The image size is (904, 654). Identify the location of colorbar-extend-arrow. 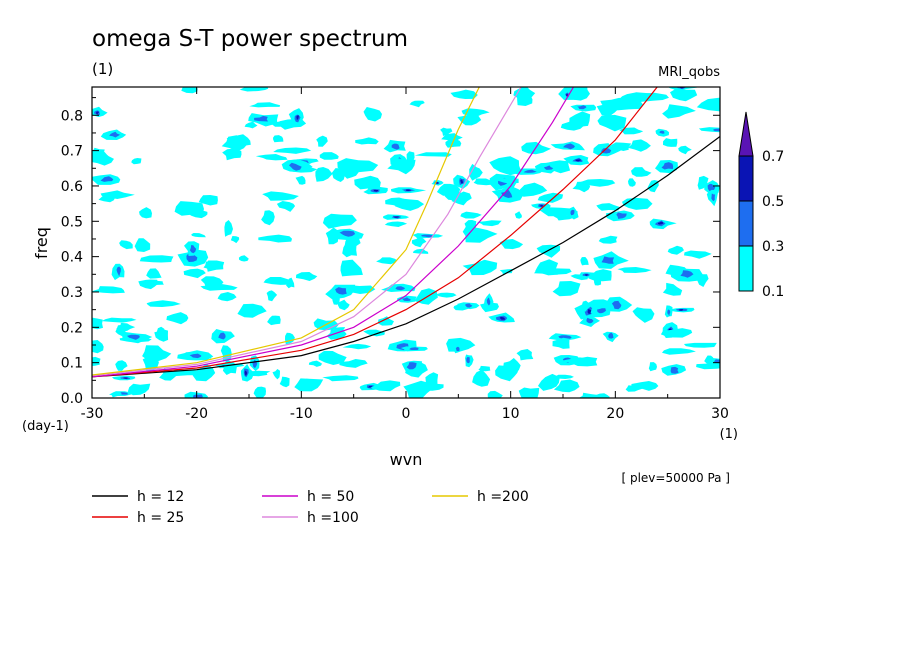
(746, 134).